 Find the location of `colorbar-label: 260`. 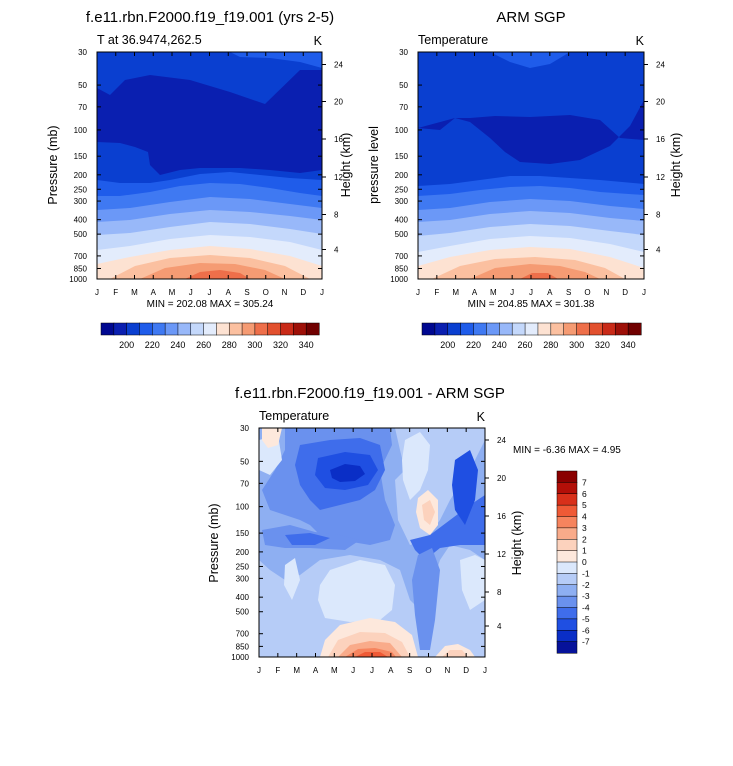

colorbar-label: 260 is located at coordinates (525, 345).